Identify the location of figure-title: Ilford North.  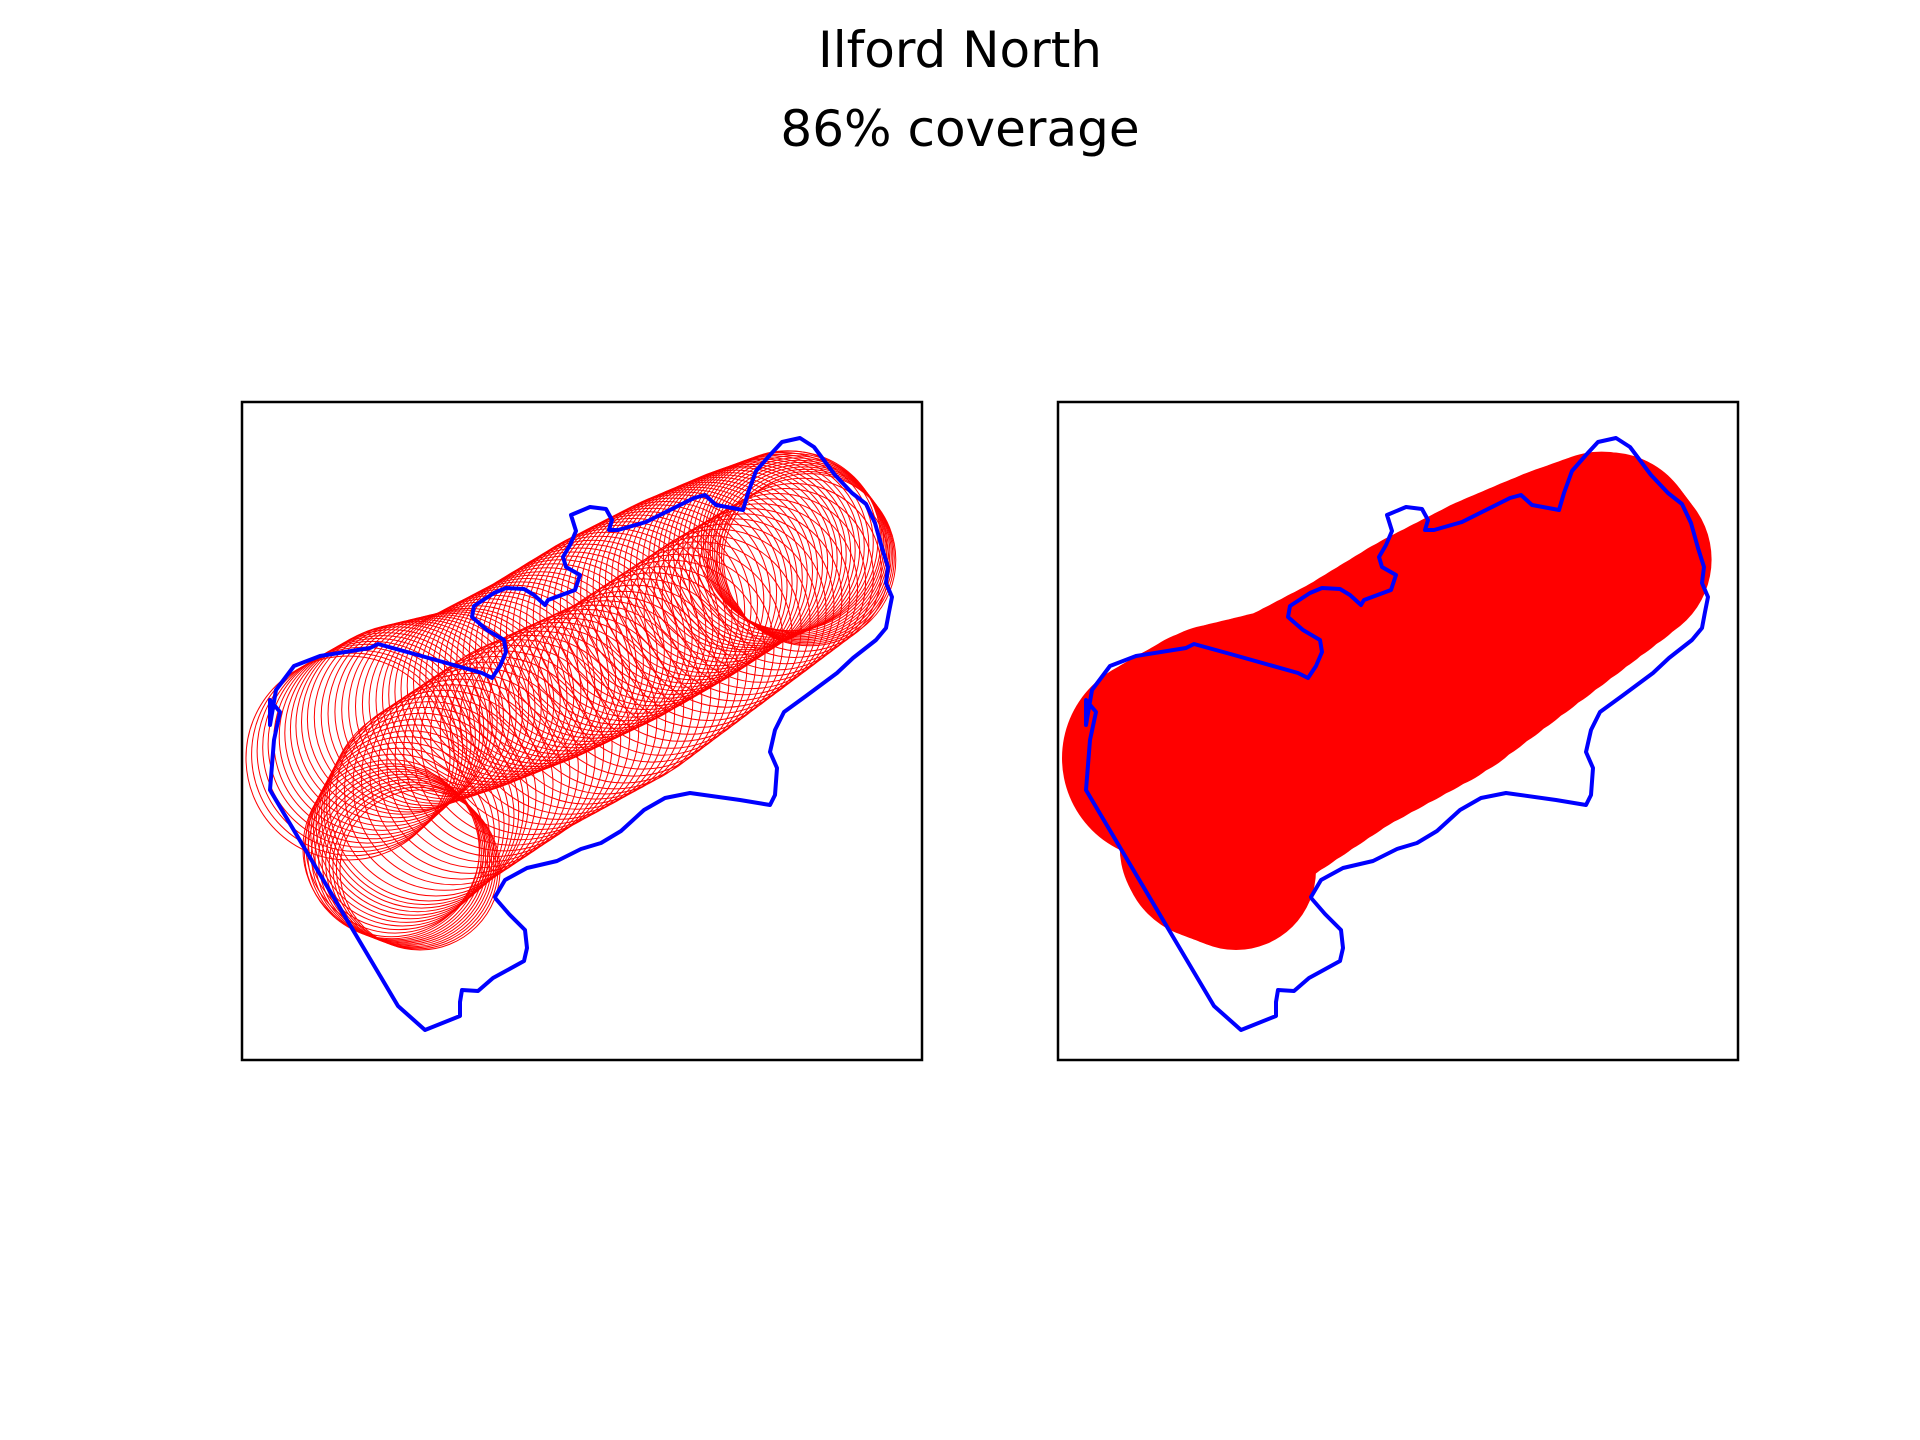
(960, 50).